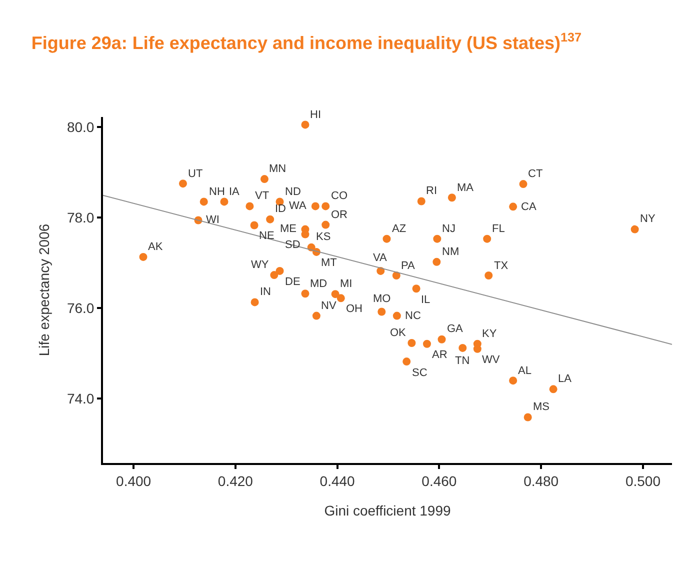 The height and width of the screenshot is (567, 697). I want to click on y-tick-label: 80.0, so click(80, 126).